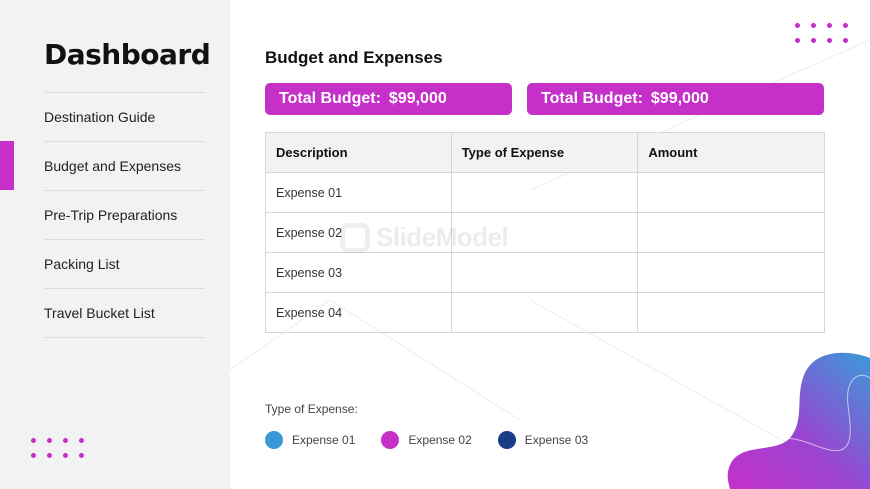 Image resolution: width=870 pixels, height=489 pixels. I want to click on table-row: Expense 02, so click(545, 232).